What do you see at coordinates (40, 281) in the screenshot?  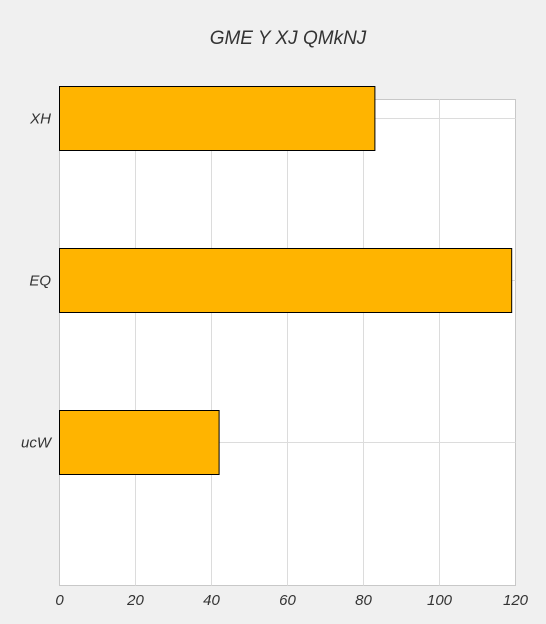 I see `y-tick-label: EQ` at bounding box center [40, 281].